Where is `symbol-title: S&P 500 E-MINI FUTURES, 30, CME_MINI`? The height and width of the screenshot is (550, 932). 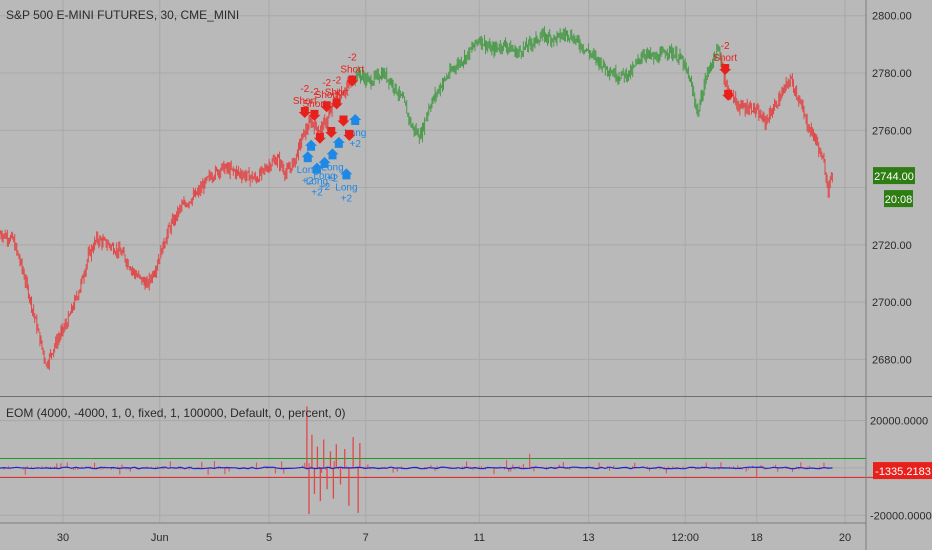 symbol-title: S&P 500 E-MINI FUTURES, 30, CME_MINI is located at coordinates (122, 15).